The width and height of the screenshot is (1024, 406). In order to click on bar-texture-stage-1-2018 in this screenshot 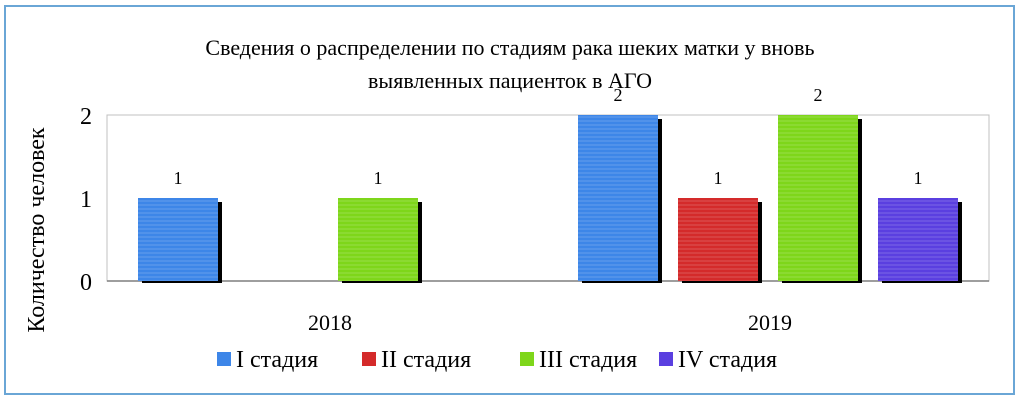, I will do `click(178, 239)`.